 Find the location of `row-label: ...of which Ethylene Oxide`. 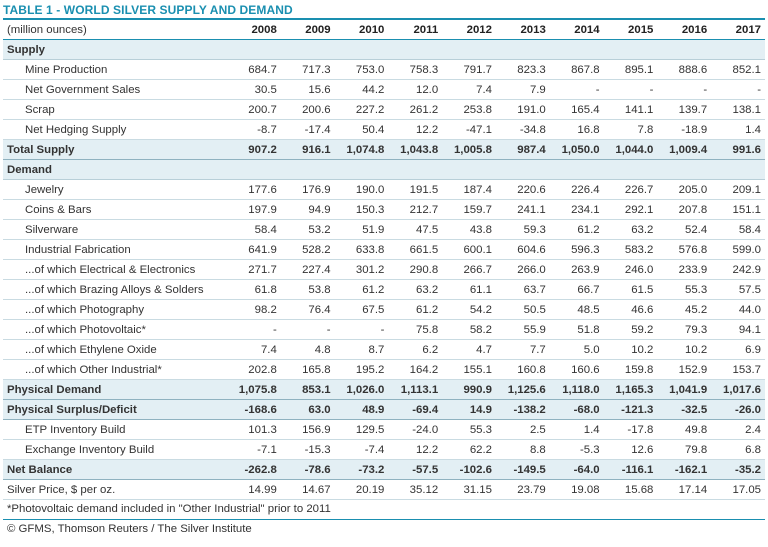

row-label: ...of which Ethylene Oxide is located at coordinates (115, 349).